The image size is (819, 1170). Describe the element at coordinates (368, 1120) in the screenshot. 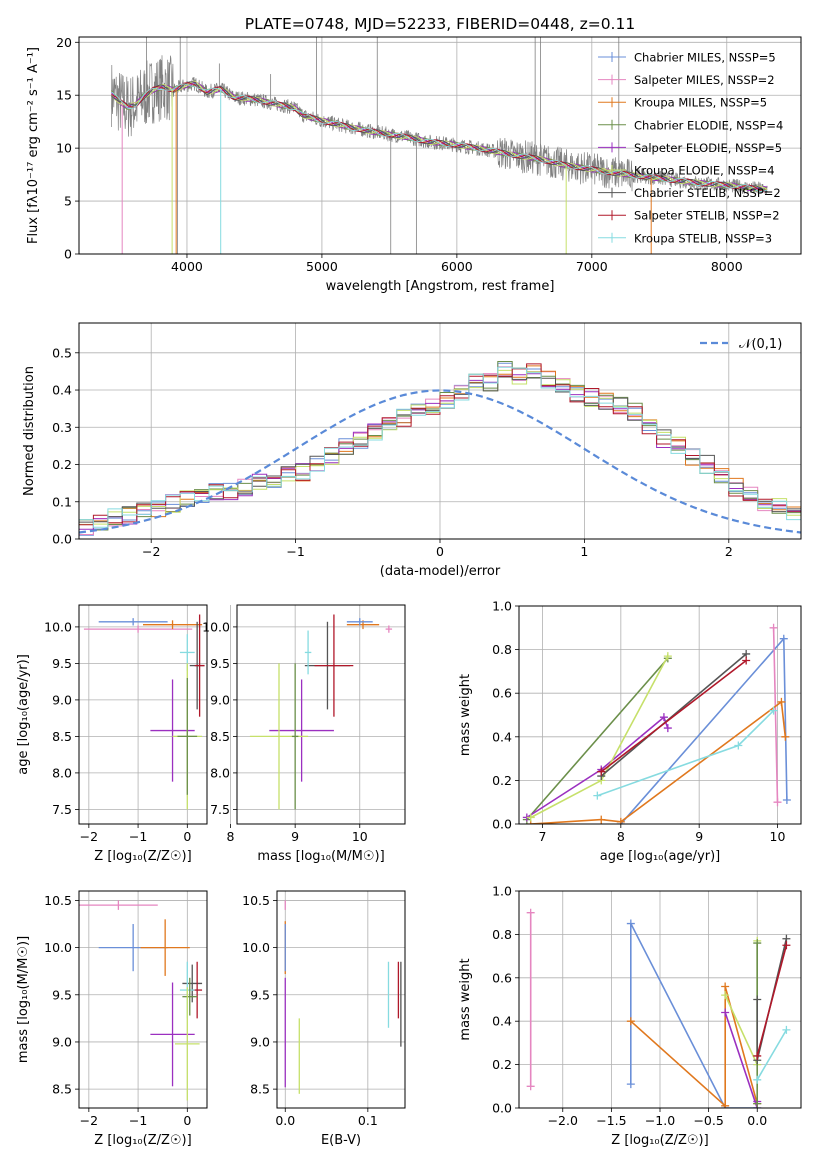

I see `mass-vs-ebv-xtick-label: 0.1` at that location.